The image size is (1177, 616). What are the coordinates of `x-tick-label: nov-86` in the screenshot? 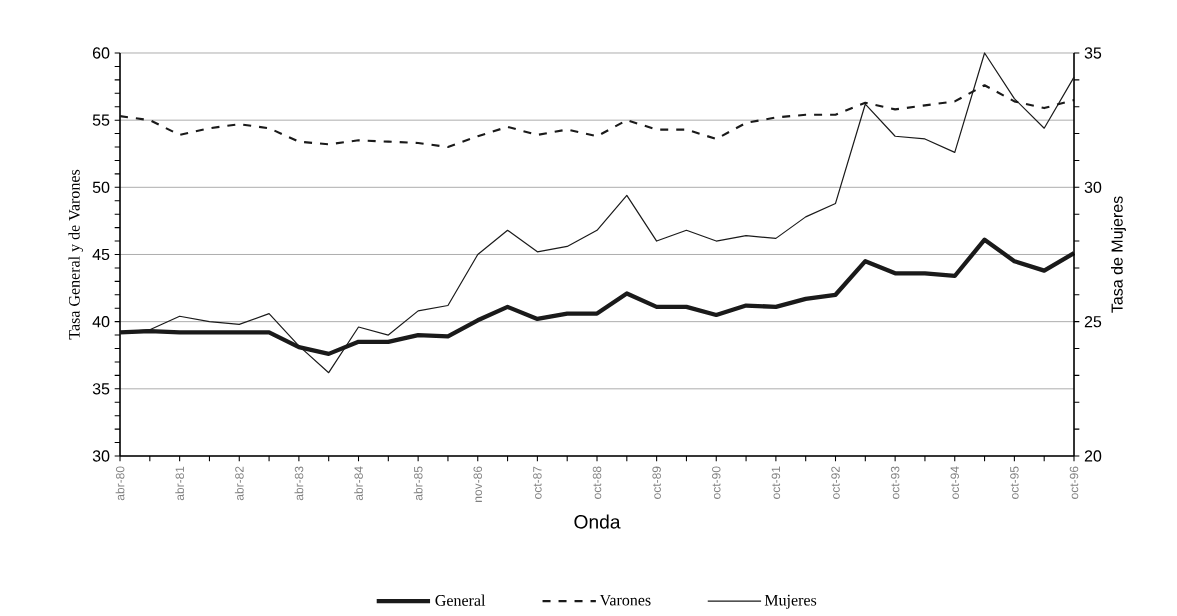 It's located at (478, 484).